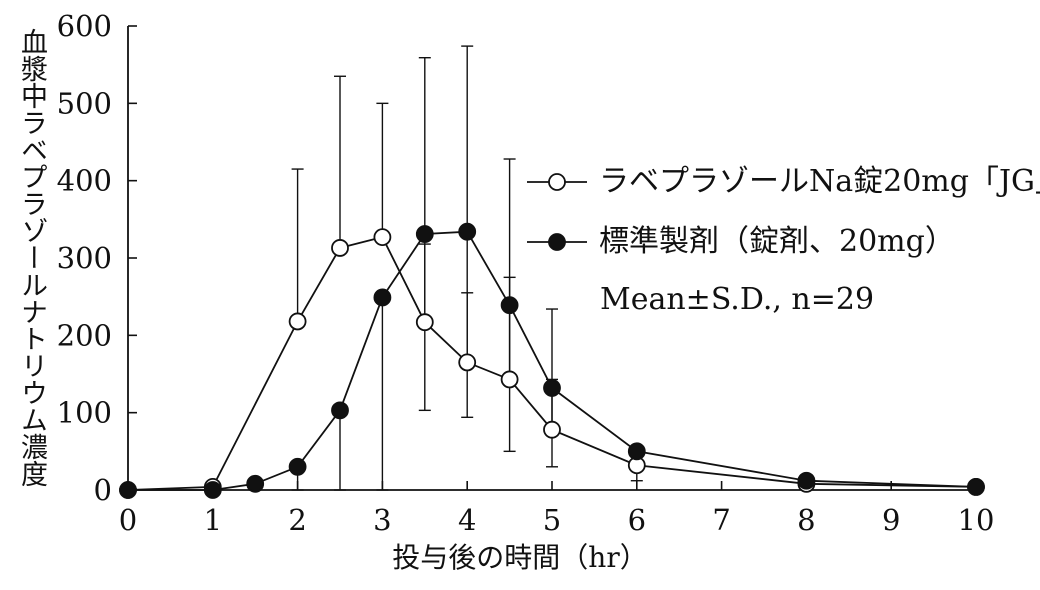 The width and height of the screenshot is (1040, 590). Describe the element at coordinates (819, 181) in the screenshot. I see `legend-label-test: ラベプラゾールNa錠20mg「JG」` at that location.